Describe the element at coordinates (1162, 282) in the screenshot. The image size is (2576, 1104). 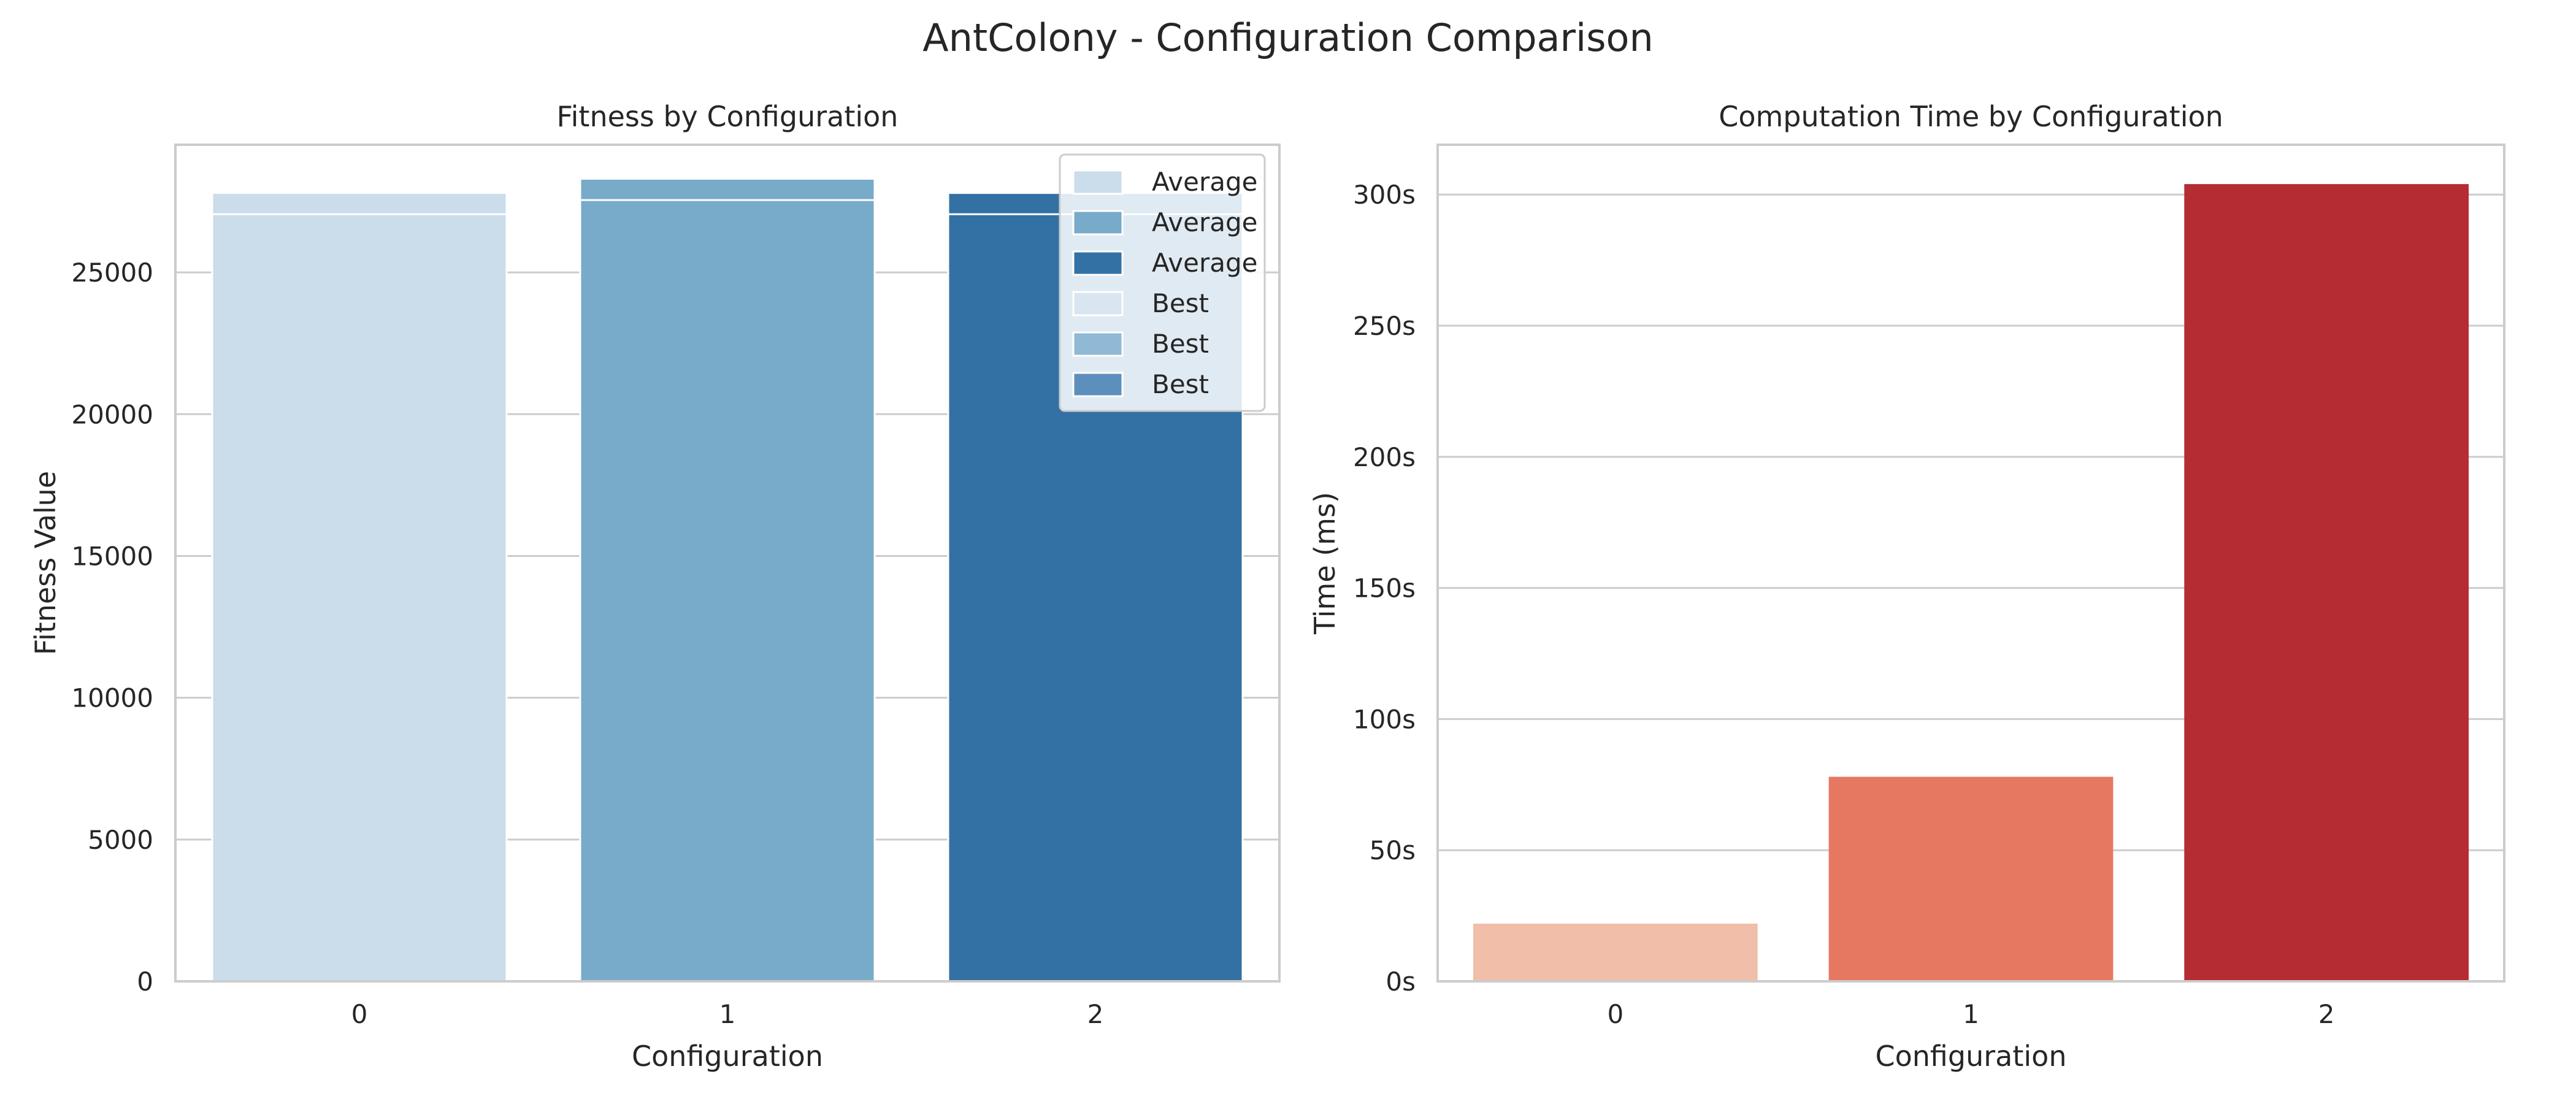
I see `legend: Average Average Average Best Best Best` at that location.